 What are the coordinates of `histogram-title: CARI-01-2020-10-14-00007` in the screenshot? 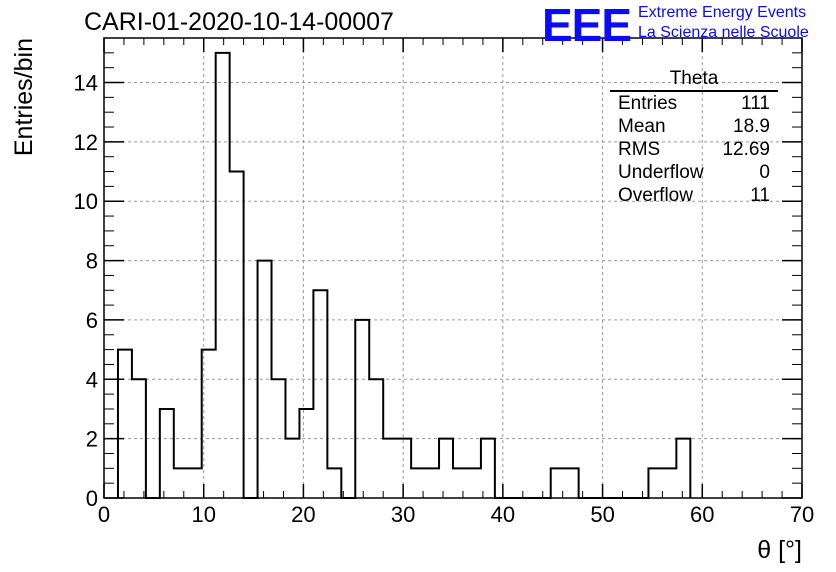 It's located at (239, 22).